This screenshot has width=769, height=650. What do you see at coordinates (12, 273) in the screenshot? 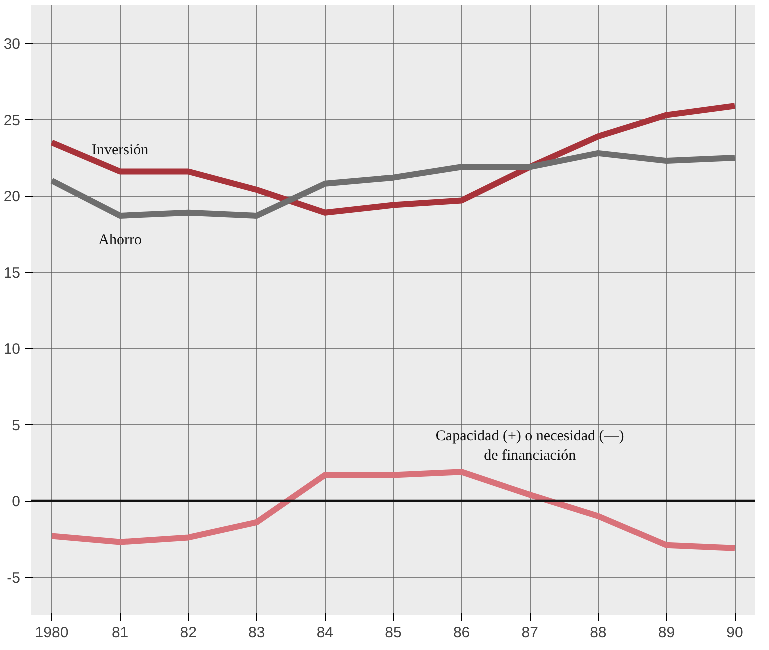
I see `y-tick-label: 15` at bounding box center [12, 273].